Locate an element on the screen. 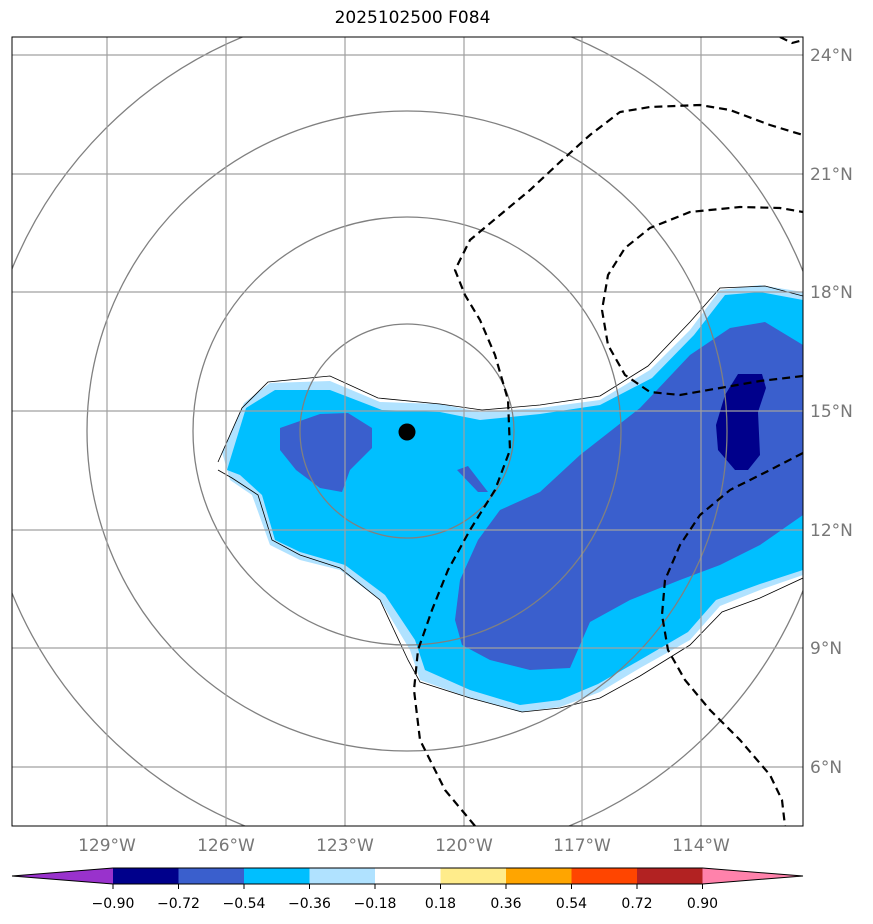 The height and width of the screenshot is (924, 873). lat-label: 24°N is located at coordinates (831, 56).